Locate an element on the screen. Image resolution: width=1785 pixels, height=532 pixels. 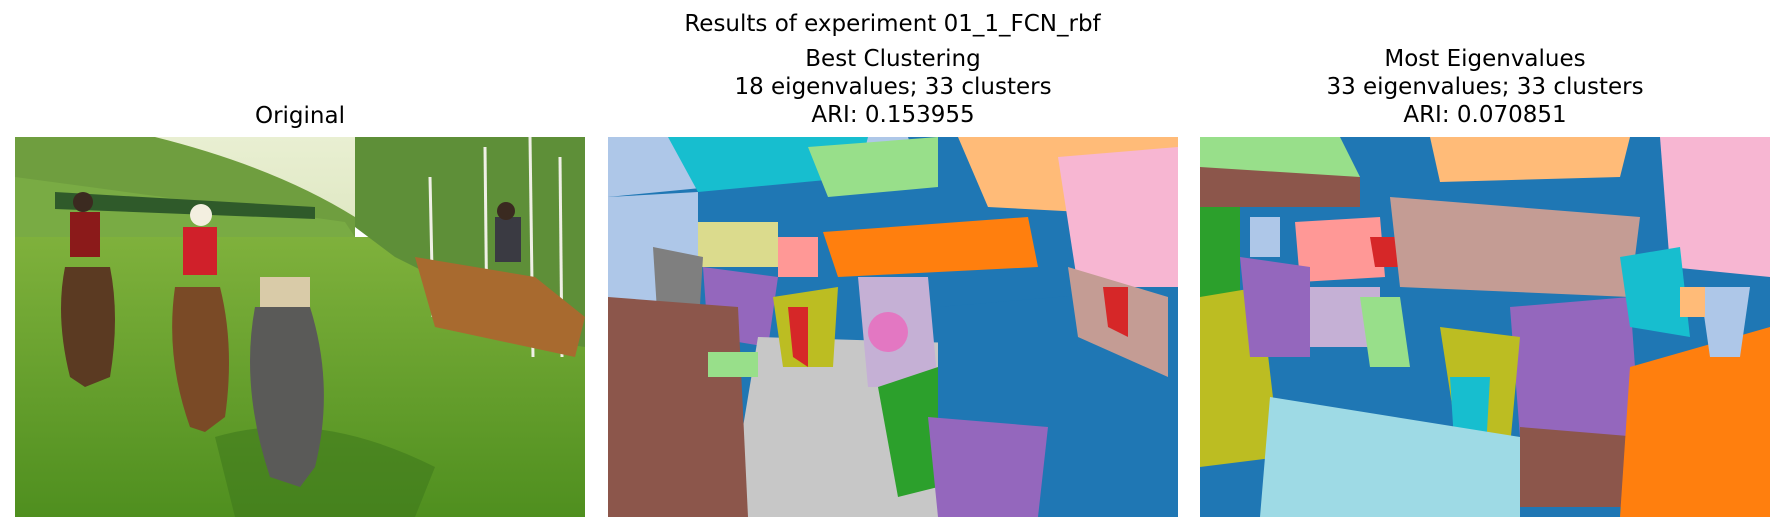
forest-band is located at coordinates (185, 205).